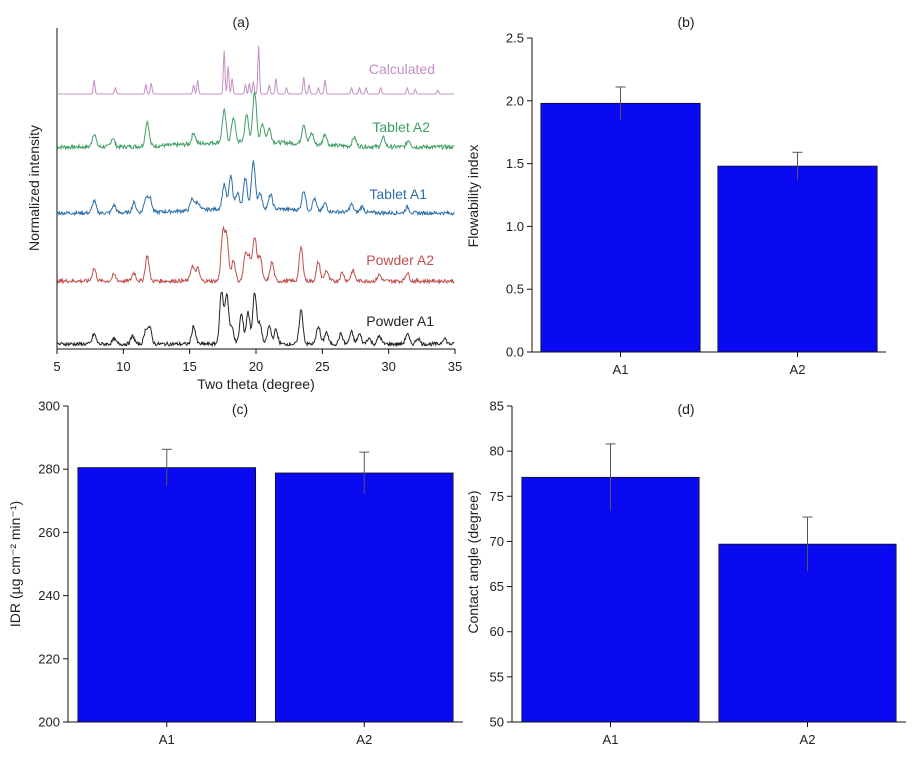 This screenshot has height=759, width=916. Describe the element at coordinates (401, 127) in the screenshot. I see `legend-tablet-a2: Tablet A2` at that location.